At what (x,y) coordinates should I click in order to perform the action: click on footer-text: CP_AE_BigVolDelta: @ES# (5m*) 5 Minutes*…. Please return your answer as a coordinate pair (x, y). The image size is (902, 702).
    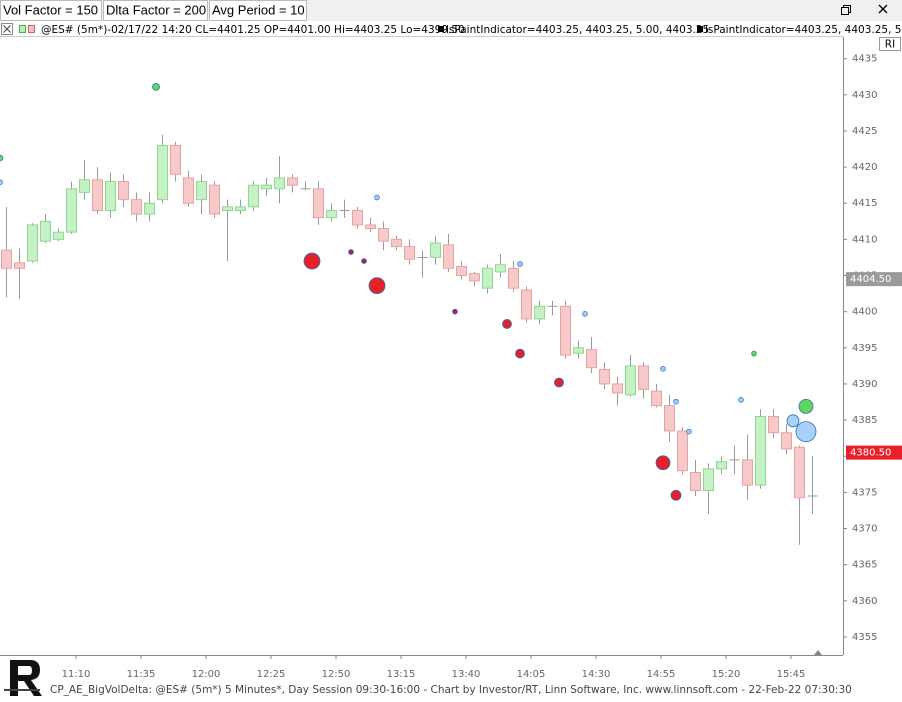
    Looking at the image, I should click on (451, 690).